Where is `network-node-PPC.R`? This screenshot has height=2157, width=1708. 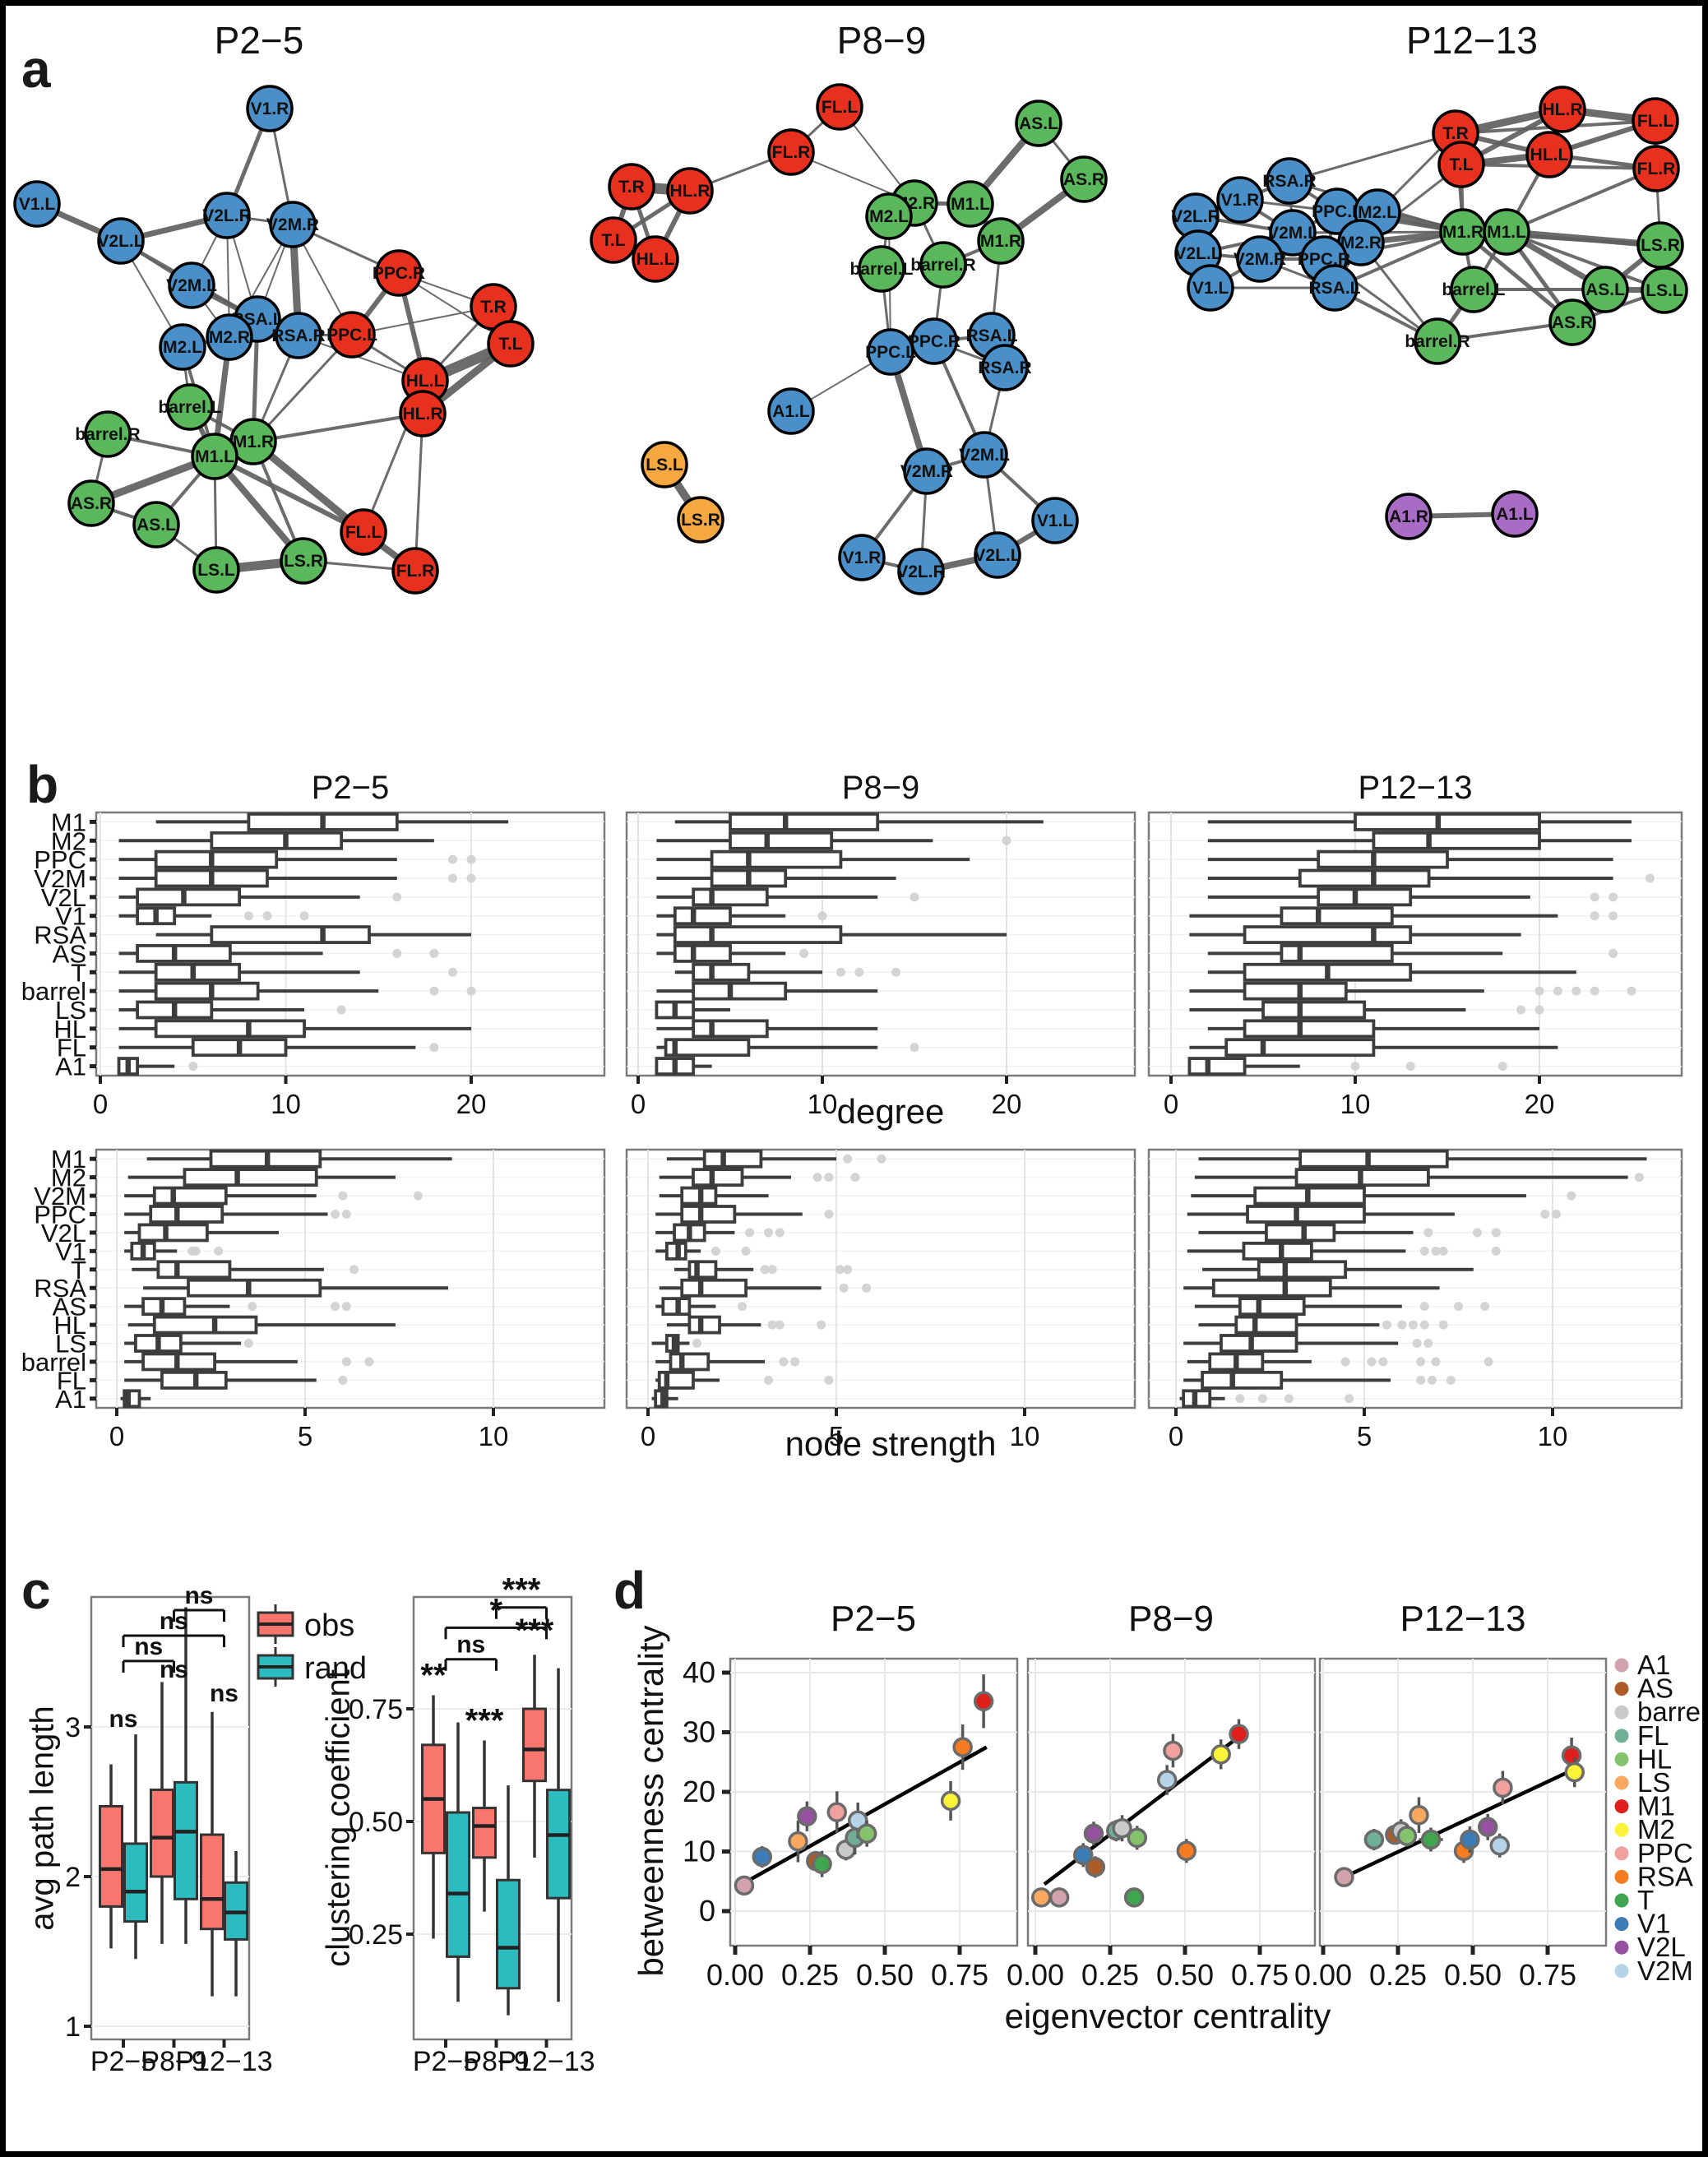 network-node-PPC.R is located at coordinates (934, 341).